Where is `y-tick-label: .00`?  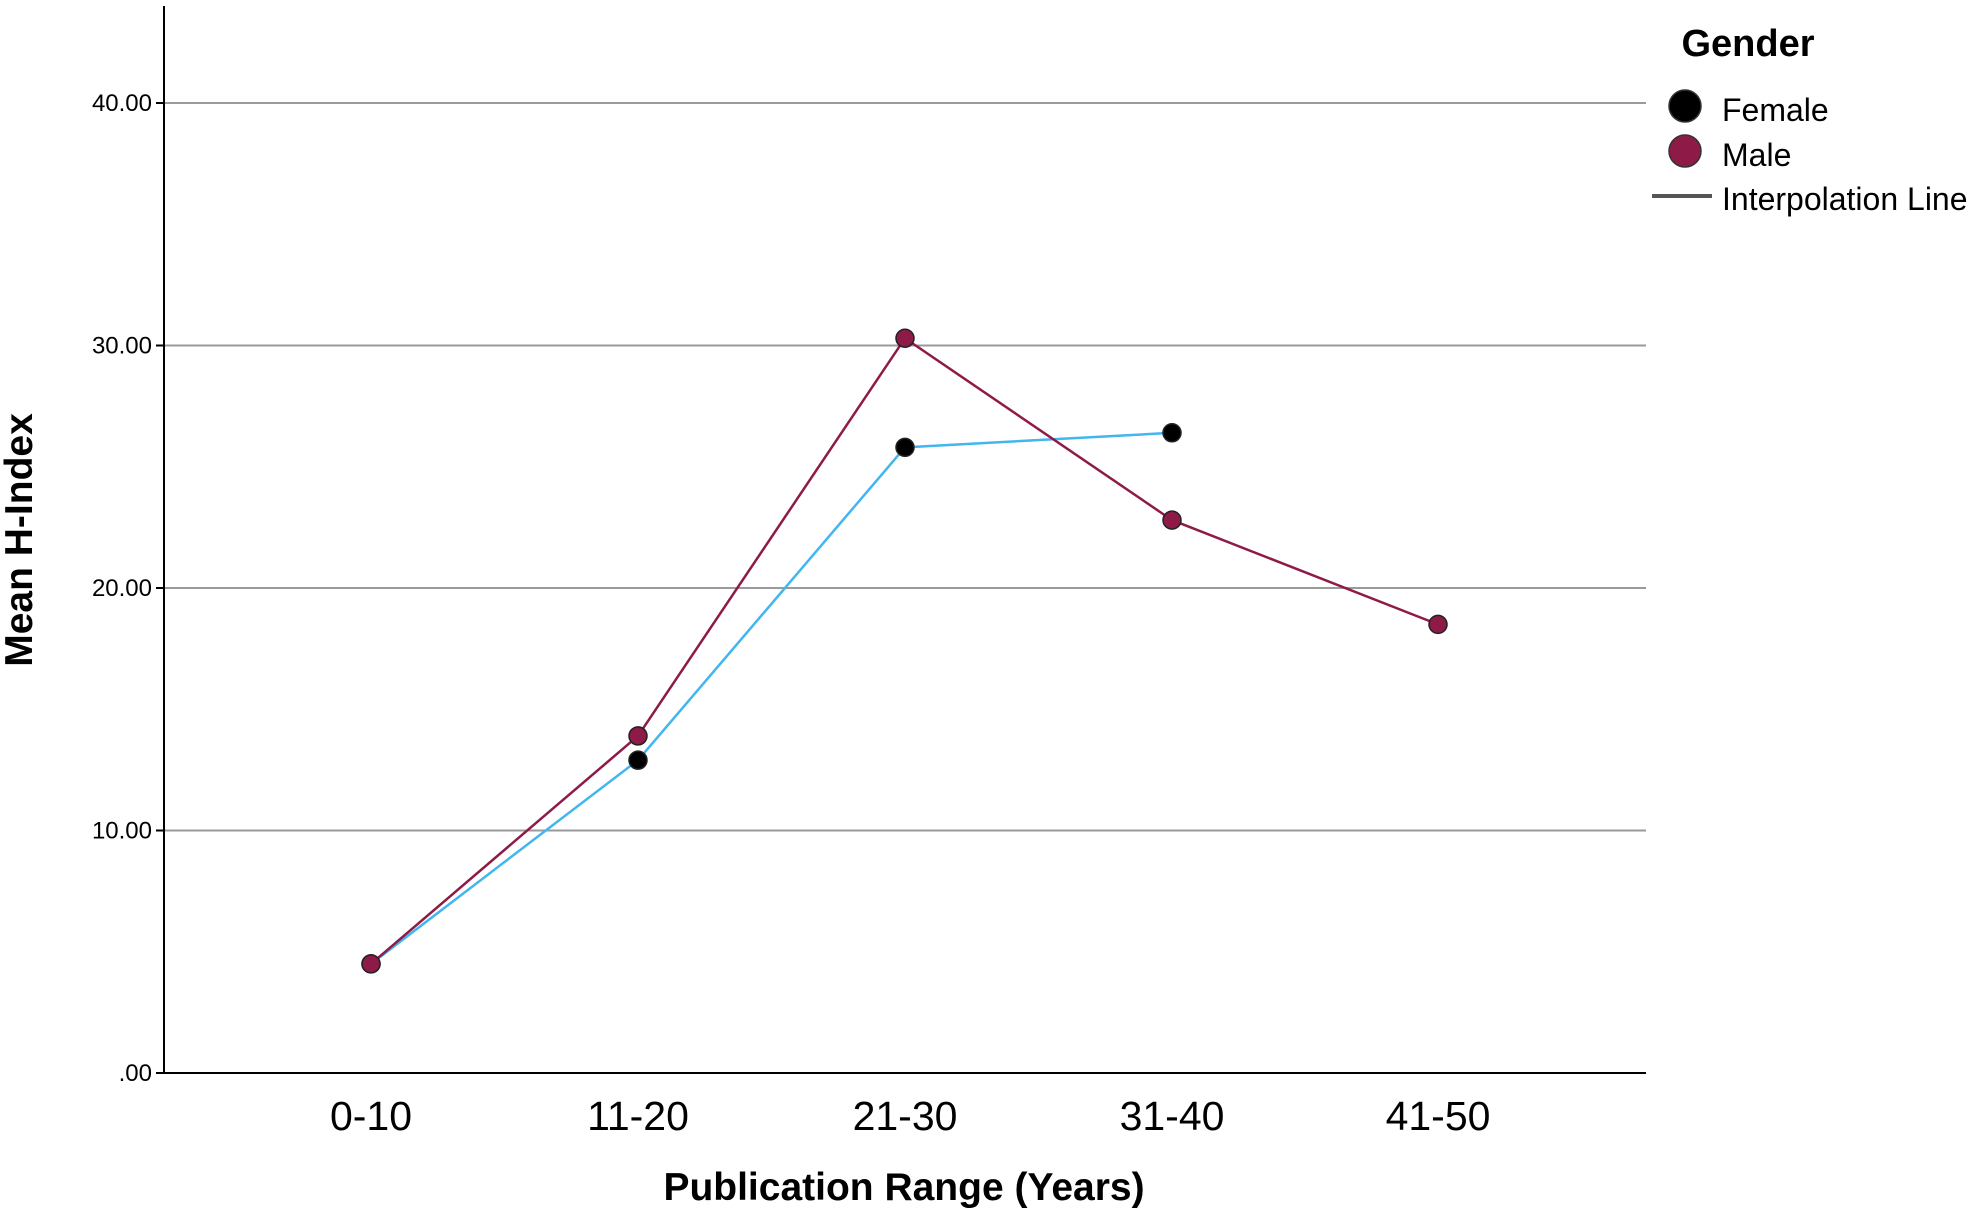
y-tick-label: .00 is located at coordinates (135, 1073).